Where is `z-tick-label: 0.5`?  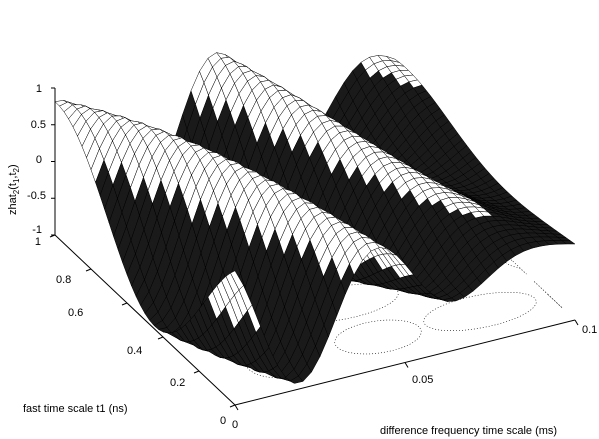
z-tick-label: 0.5 is located at coordinates (38, 125).